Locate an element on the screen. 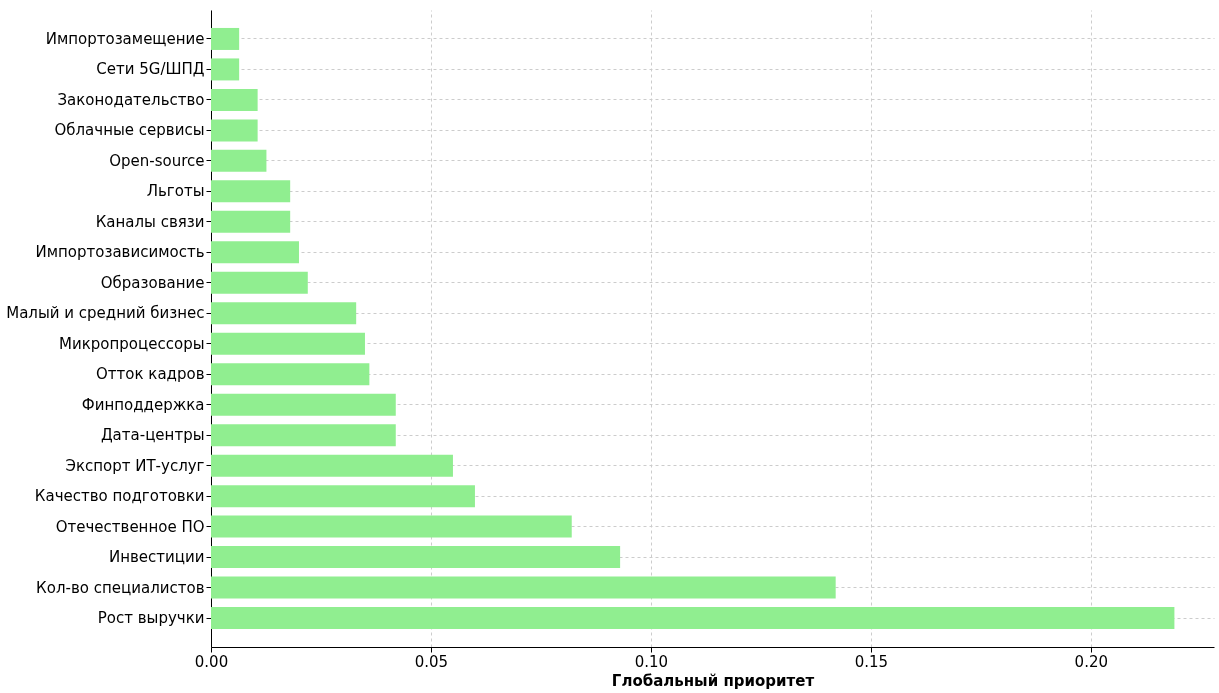  y-tick-label: Облачные сервисы is located at coordinates (129, 130).